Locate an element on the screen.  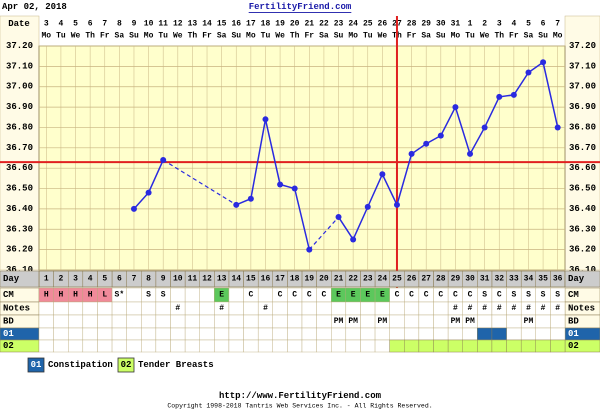
weekday-label: We is located at coordinates (76, 36).